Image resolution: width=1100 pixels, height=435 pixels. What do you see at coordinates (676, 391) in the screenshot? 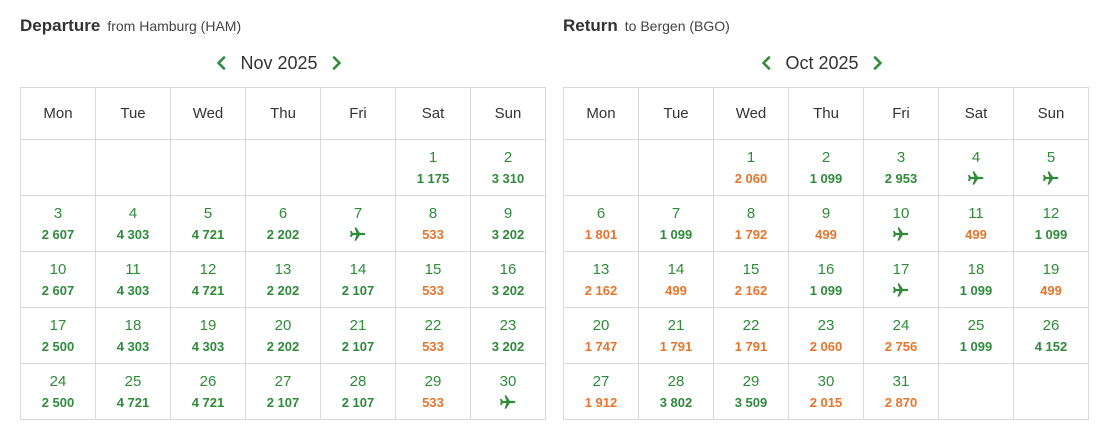
I see `day-cell-28: 28 3 802` at bounding box center [676, 391].